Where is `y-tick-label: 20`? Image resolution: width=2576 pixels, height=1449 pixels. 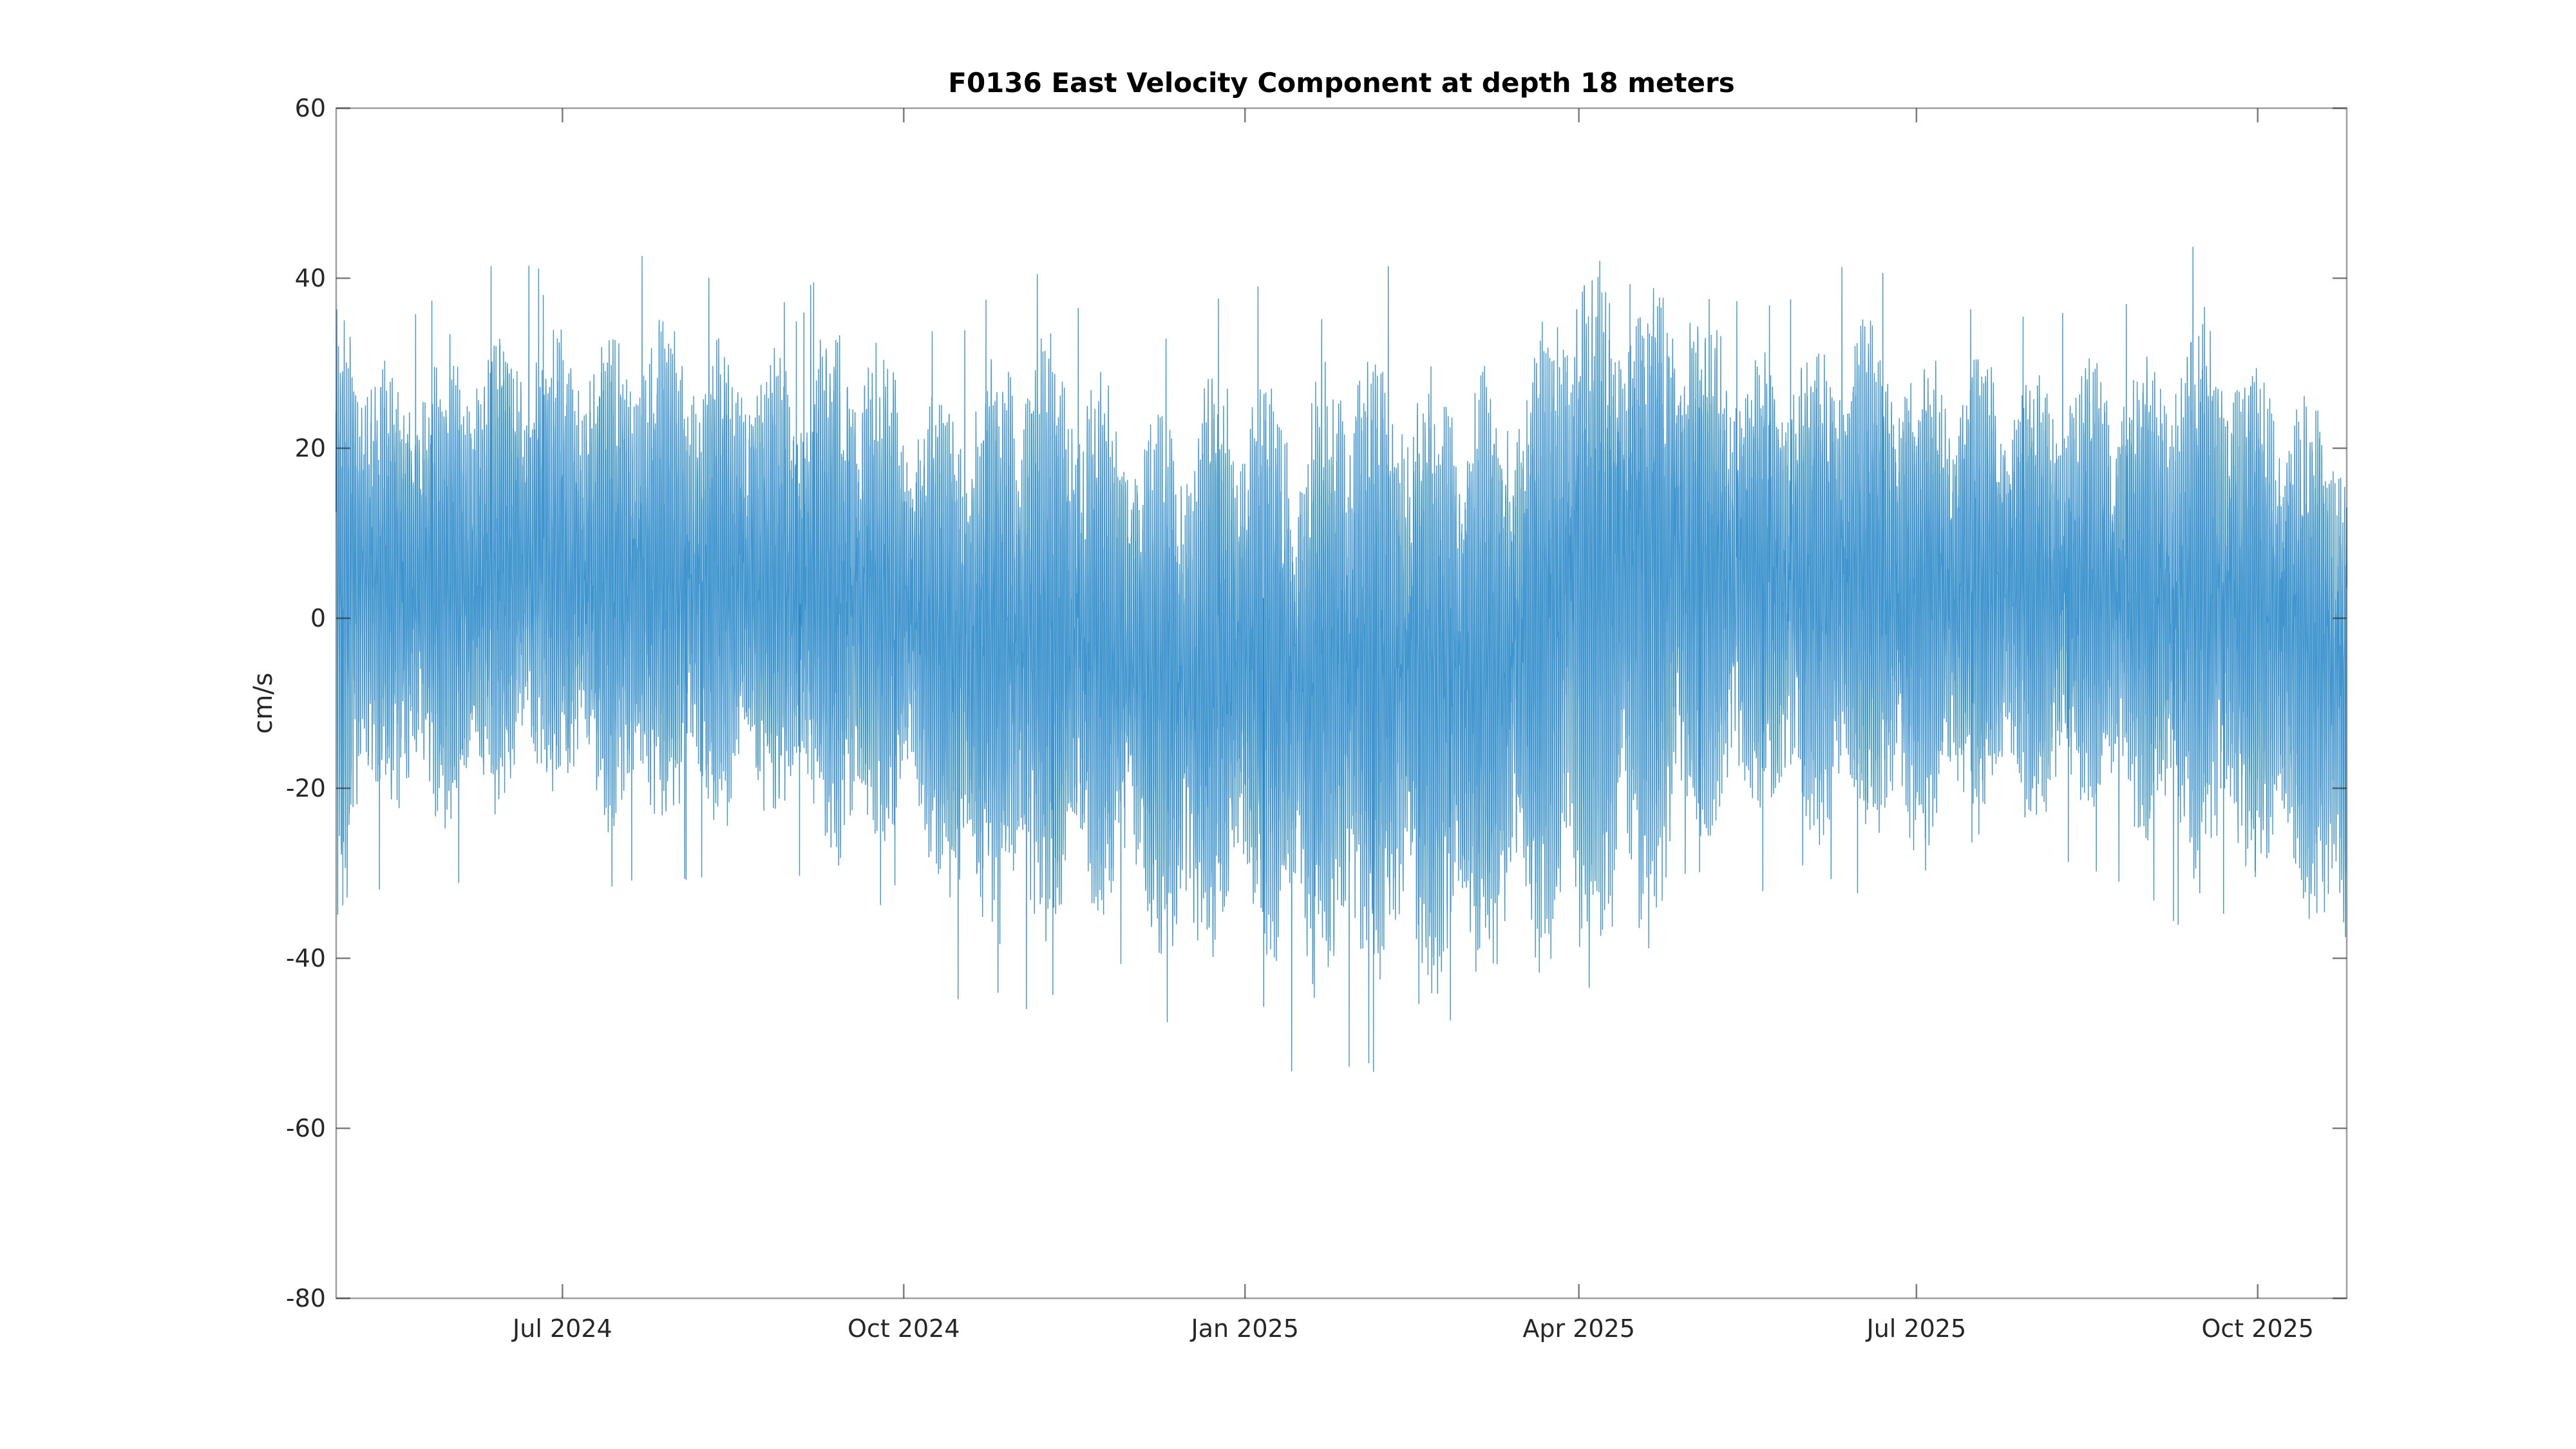 y-tick-label: 20 is located at coordinates (310, 448).